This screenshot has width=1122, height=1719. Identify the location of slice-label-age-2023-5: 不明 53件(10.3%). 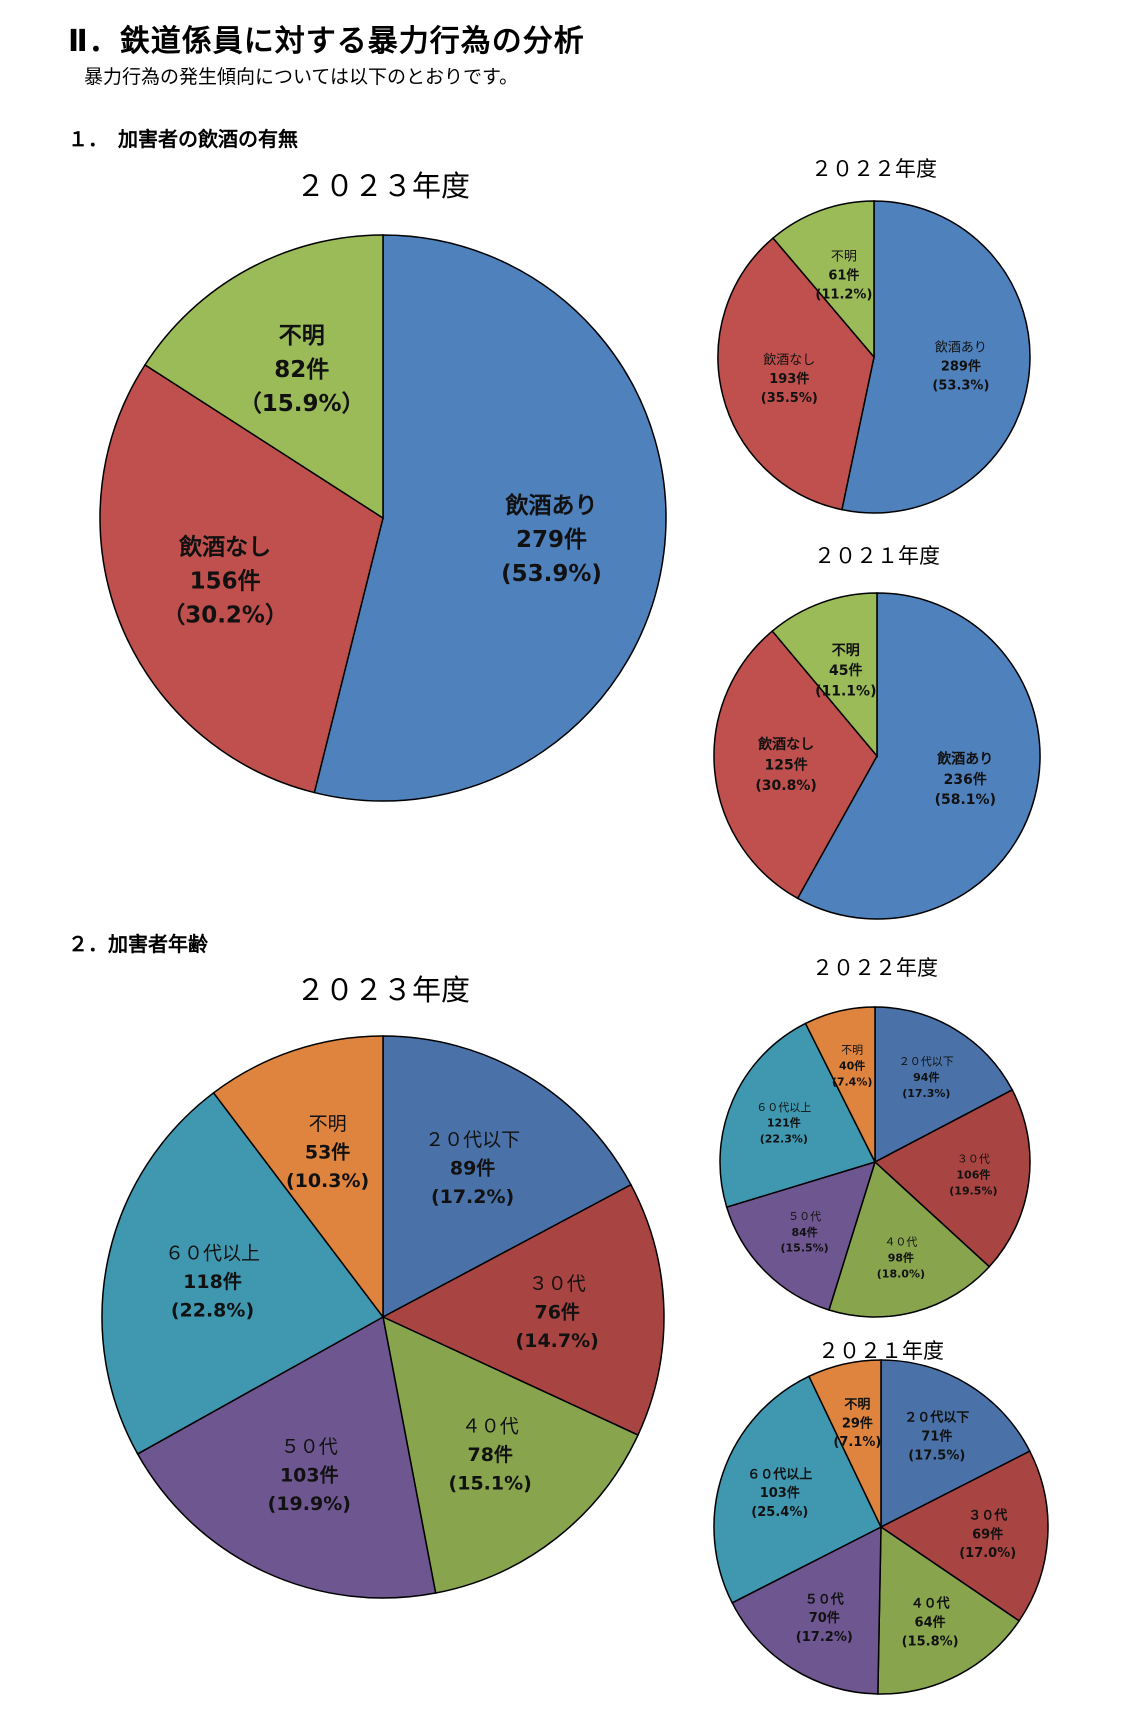
(327, 1152).